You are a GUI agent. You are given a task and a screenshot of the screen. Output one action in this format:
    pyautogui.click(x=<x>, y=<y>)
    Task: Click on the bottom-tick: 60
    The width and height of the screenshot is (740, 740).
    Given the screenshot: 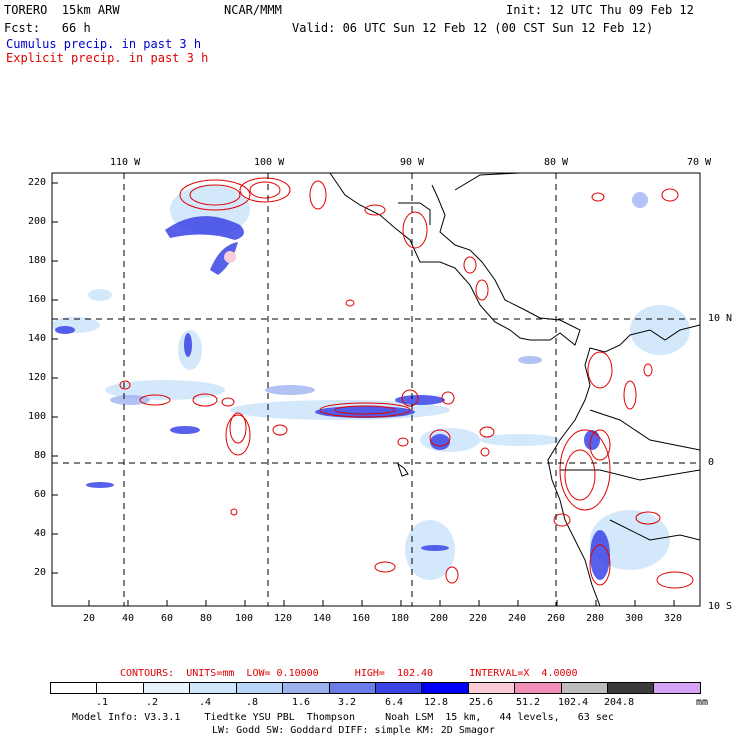 What is the action you would take?
    pyautogui.click(x=167, y=618)
    